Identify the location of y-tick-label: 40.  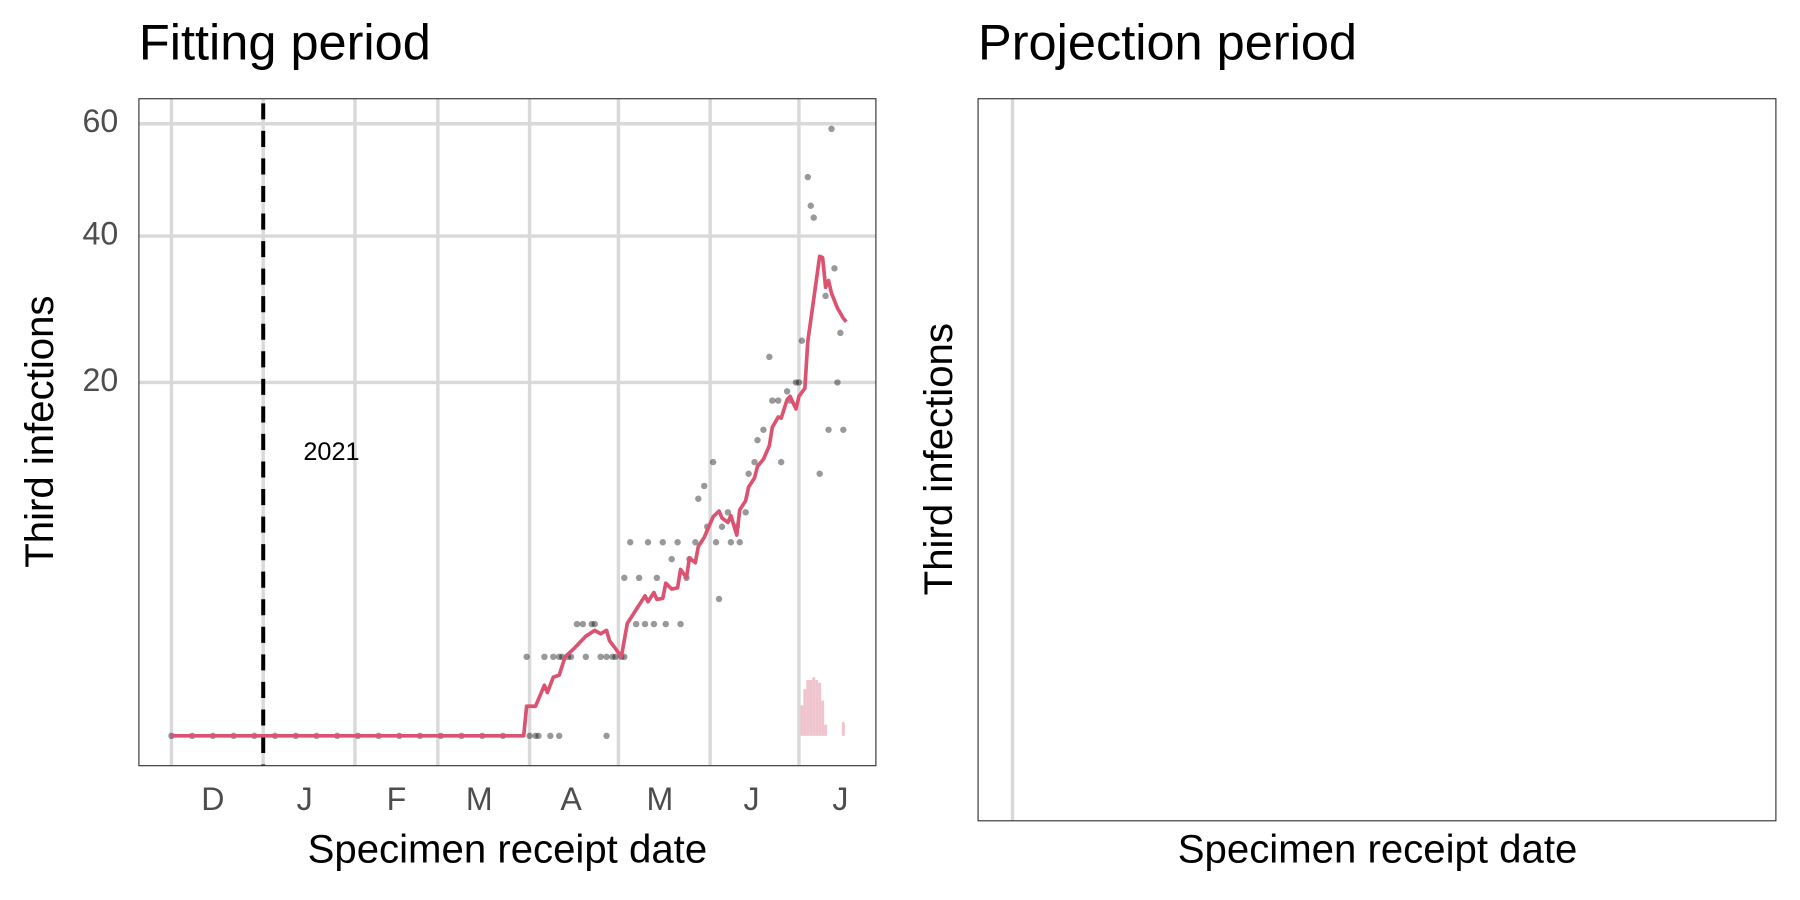
(101, 234).